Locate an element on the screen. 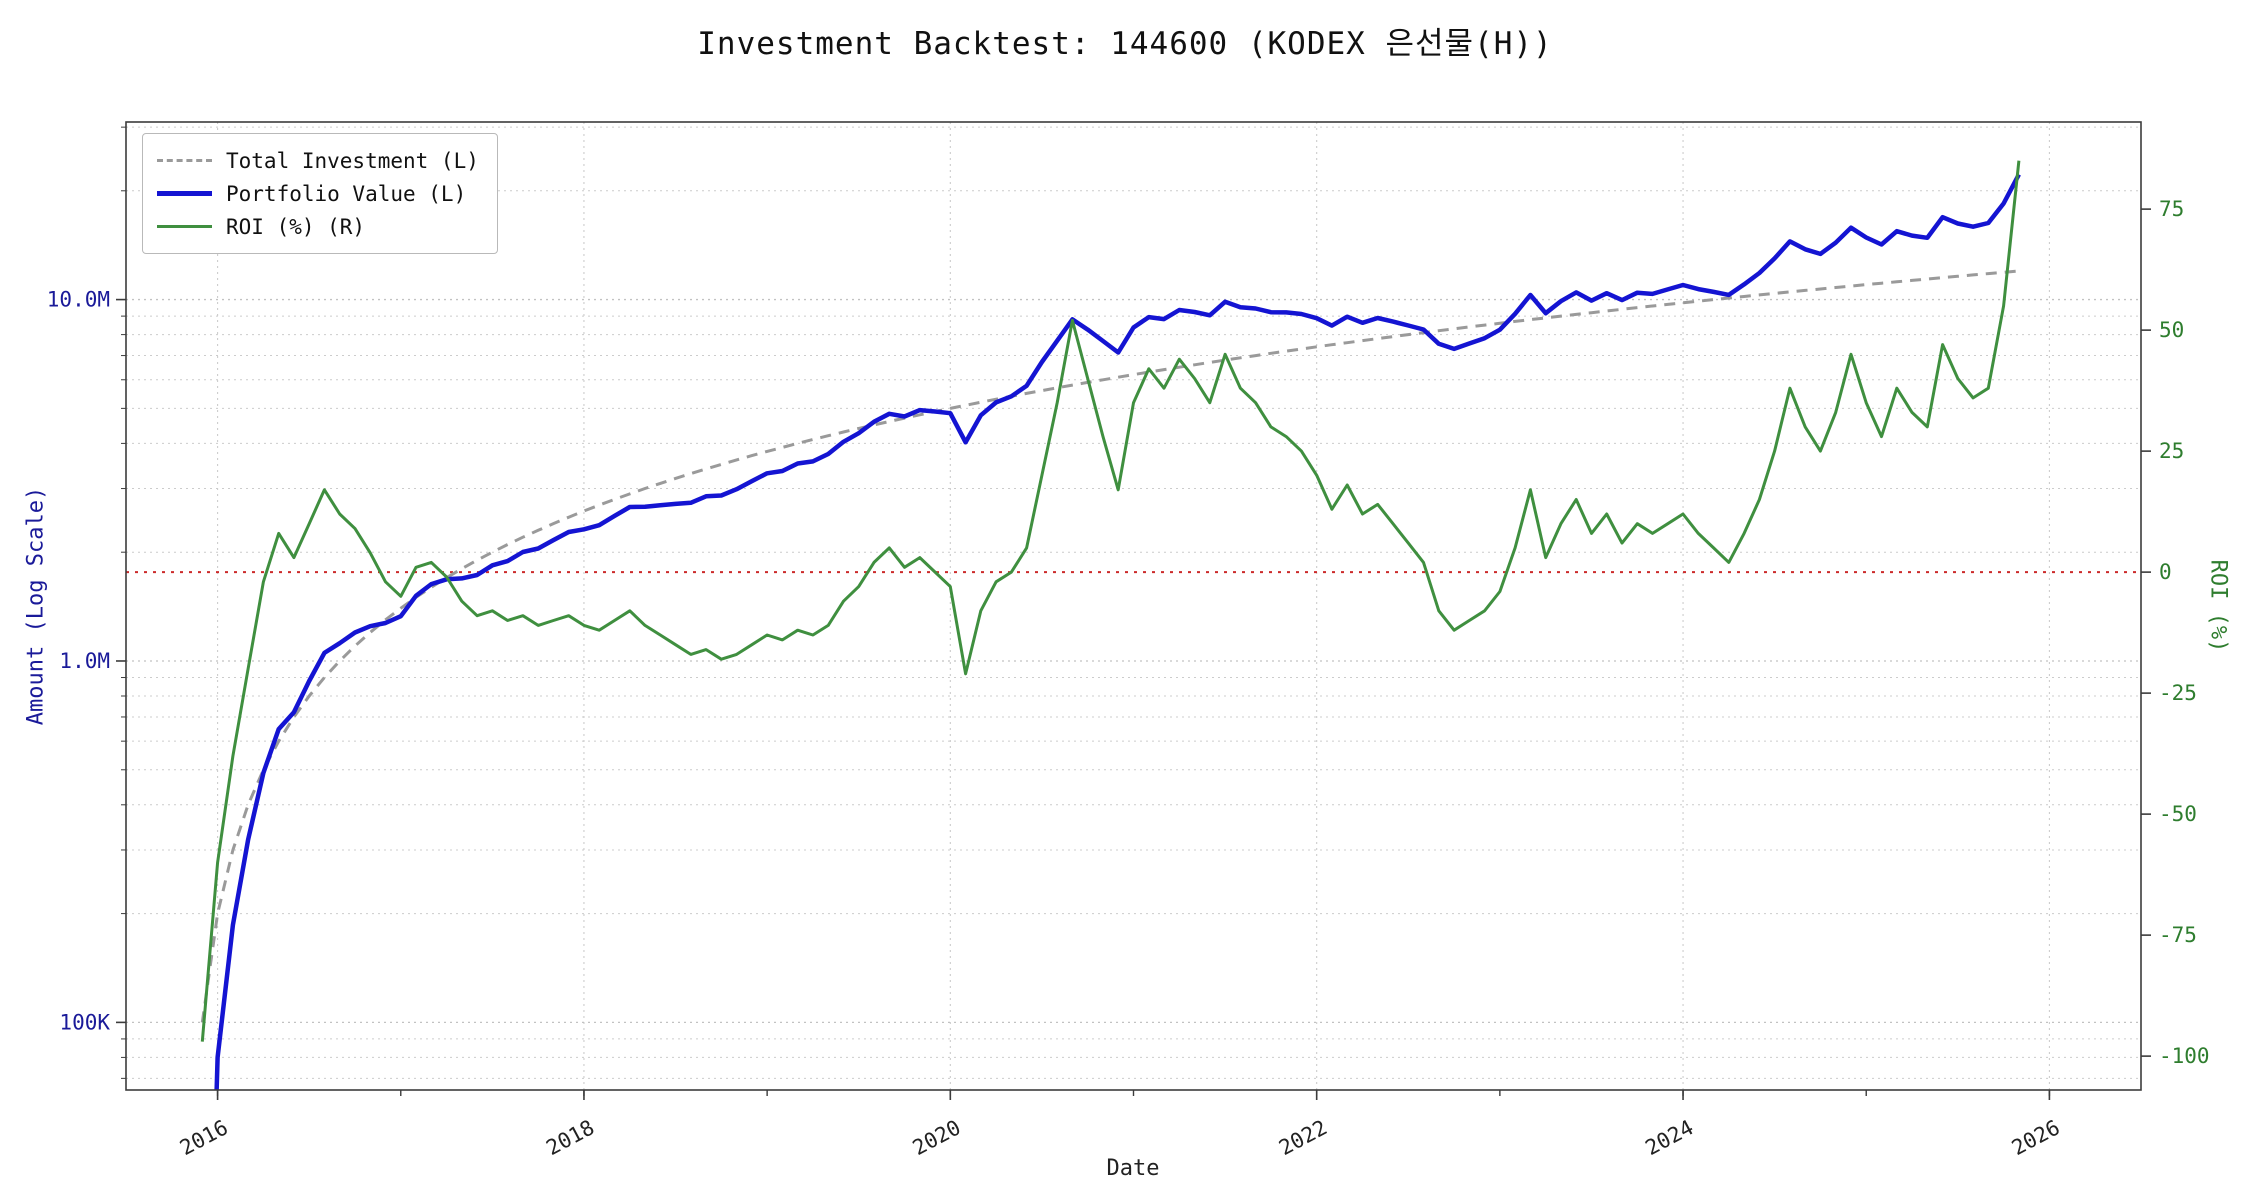  svg-text: -25 is located at coordinates (2178, 693).